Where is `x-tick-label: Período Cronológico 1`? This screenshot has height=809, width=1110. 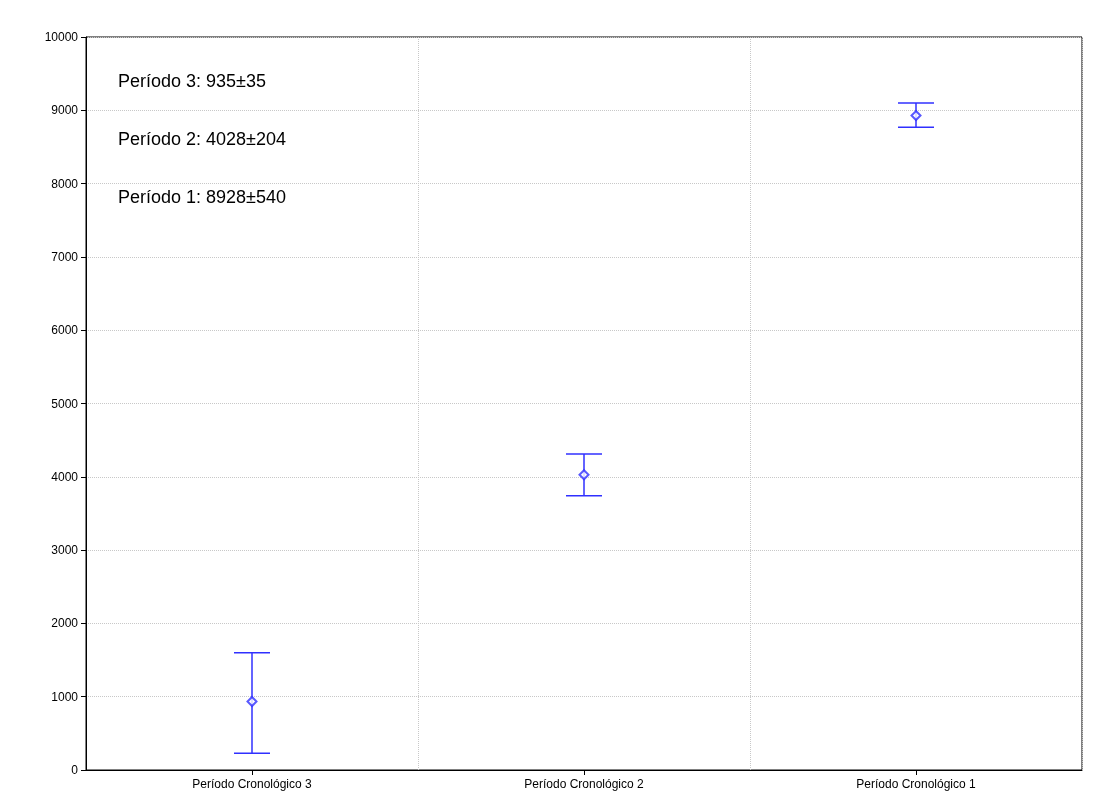
x-tick-label: Período Cronológico 1 is located at coordinates (916, 784).